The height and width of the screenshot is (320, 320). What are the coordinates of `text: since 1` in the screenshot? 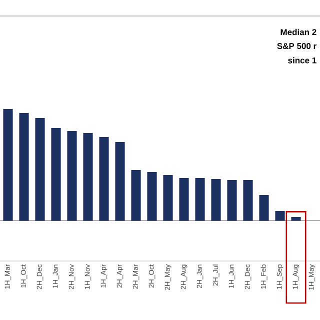 It's located at (302, 60).